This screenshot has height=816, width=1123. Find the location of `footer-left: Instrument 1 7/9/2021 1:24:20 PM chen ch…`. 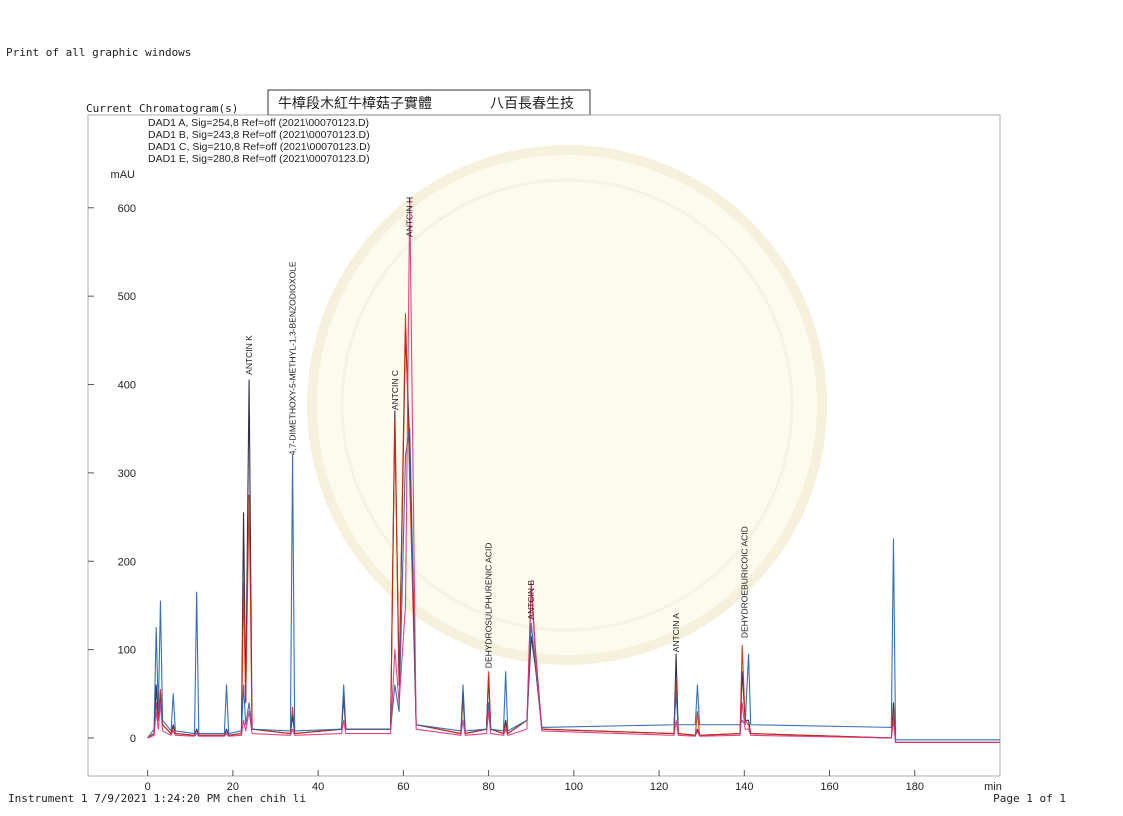

footer-left: Instrument 1 7/9/2021 1:24:20 PM chen ch… is located at coordinates (157, 798).